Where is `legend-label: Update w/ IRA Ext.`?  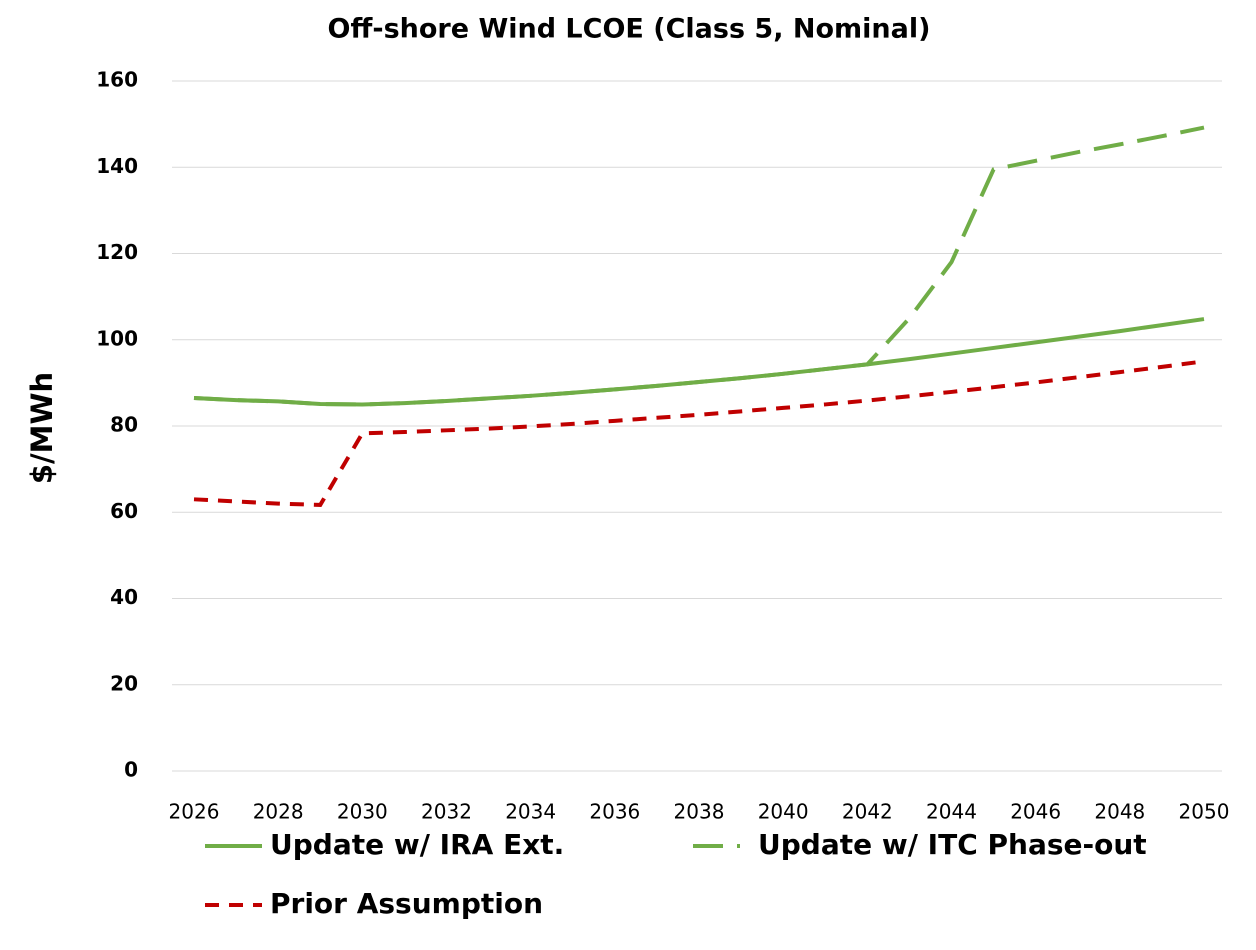 legend-label: Update w/ IRA Ext. is located at coordinates (417, 844).